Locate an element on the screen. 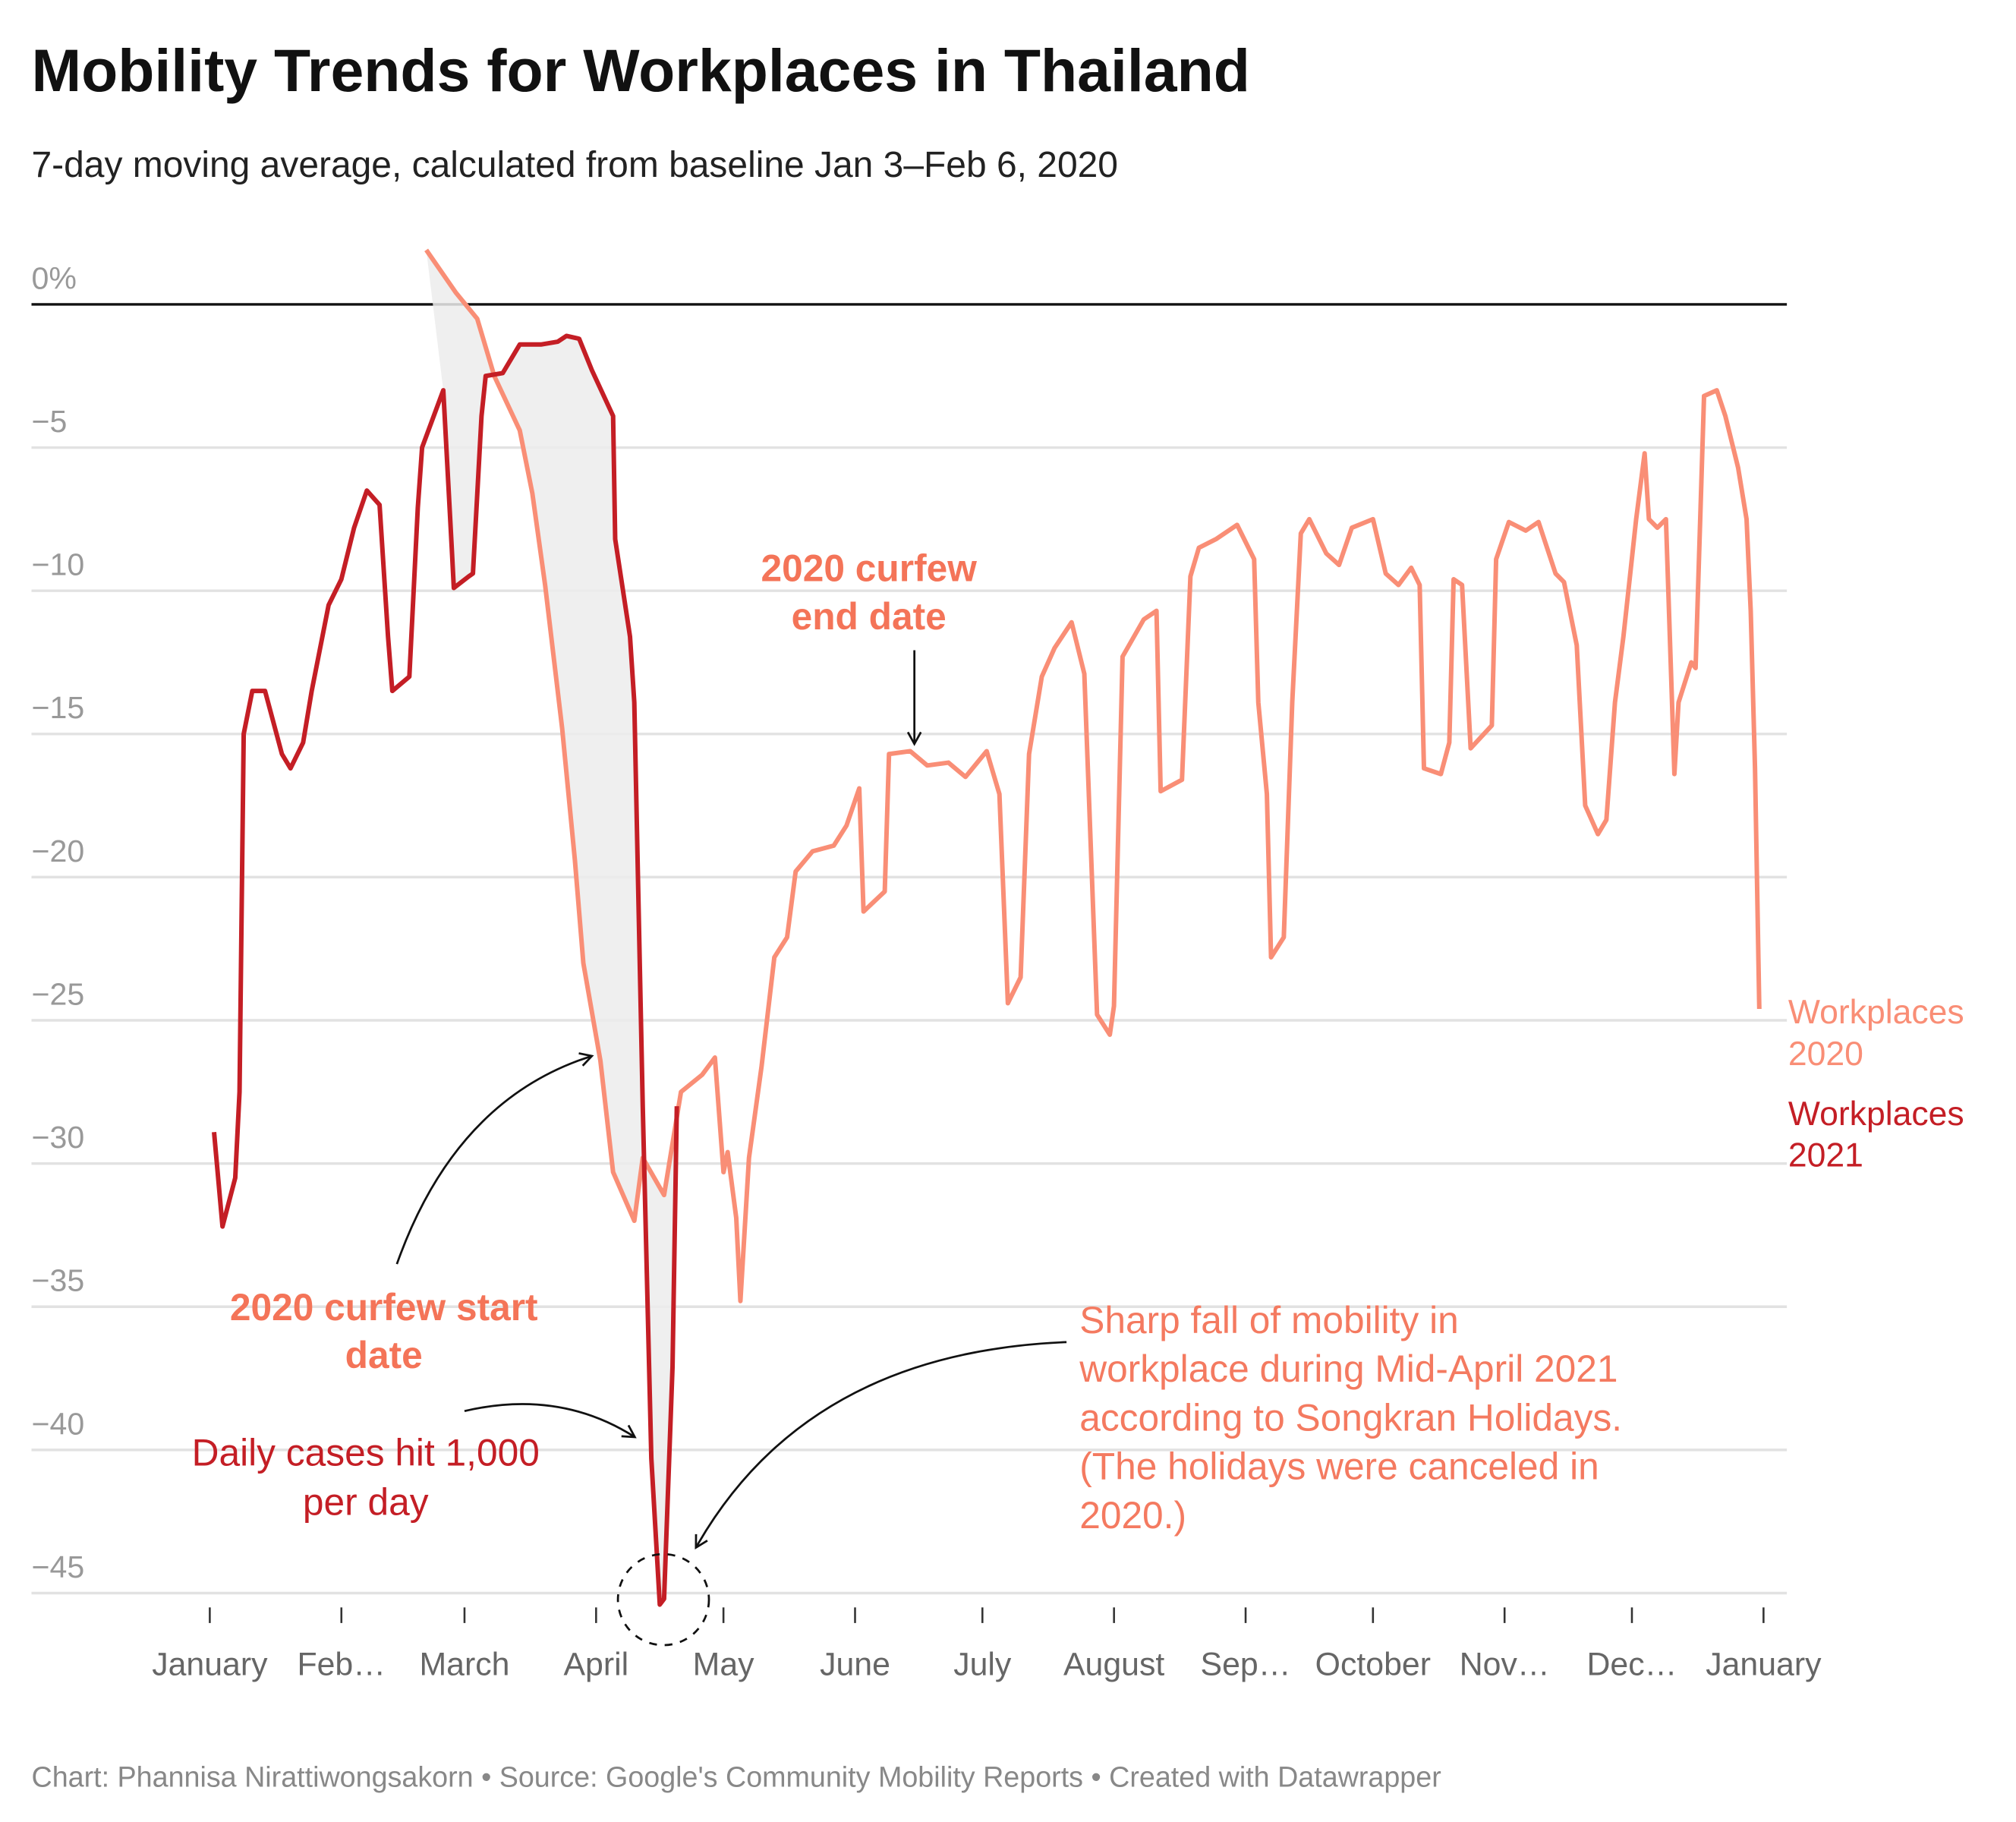 This screenshot has height=1822, width=2016. annotation: per day is located at coordinates (366, 1502).